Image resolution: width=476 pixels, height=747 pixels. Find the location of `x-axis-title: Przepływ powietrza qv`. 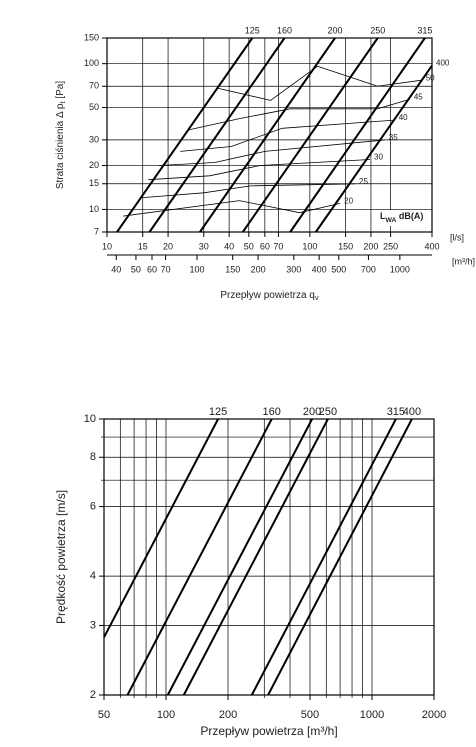

x-axis-title: Przepływ powietrza qv is located at coordinates (269, 296).